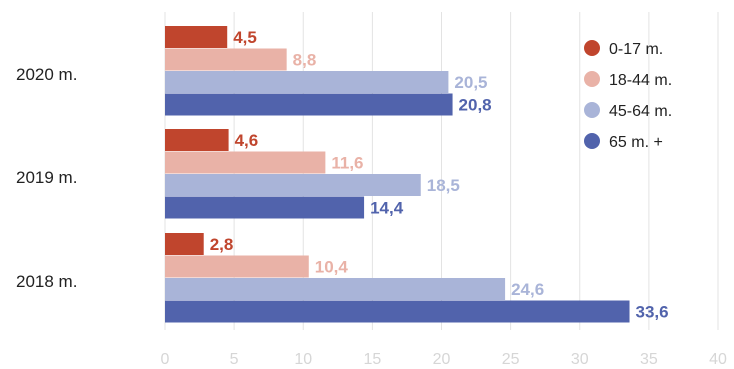  I want to click on data-label: 18,5, so click(443, 185).